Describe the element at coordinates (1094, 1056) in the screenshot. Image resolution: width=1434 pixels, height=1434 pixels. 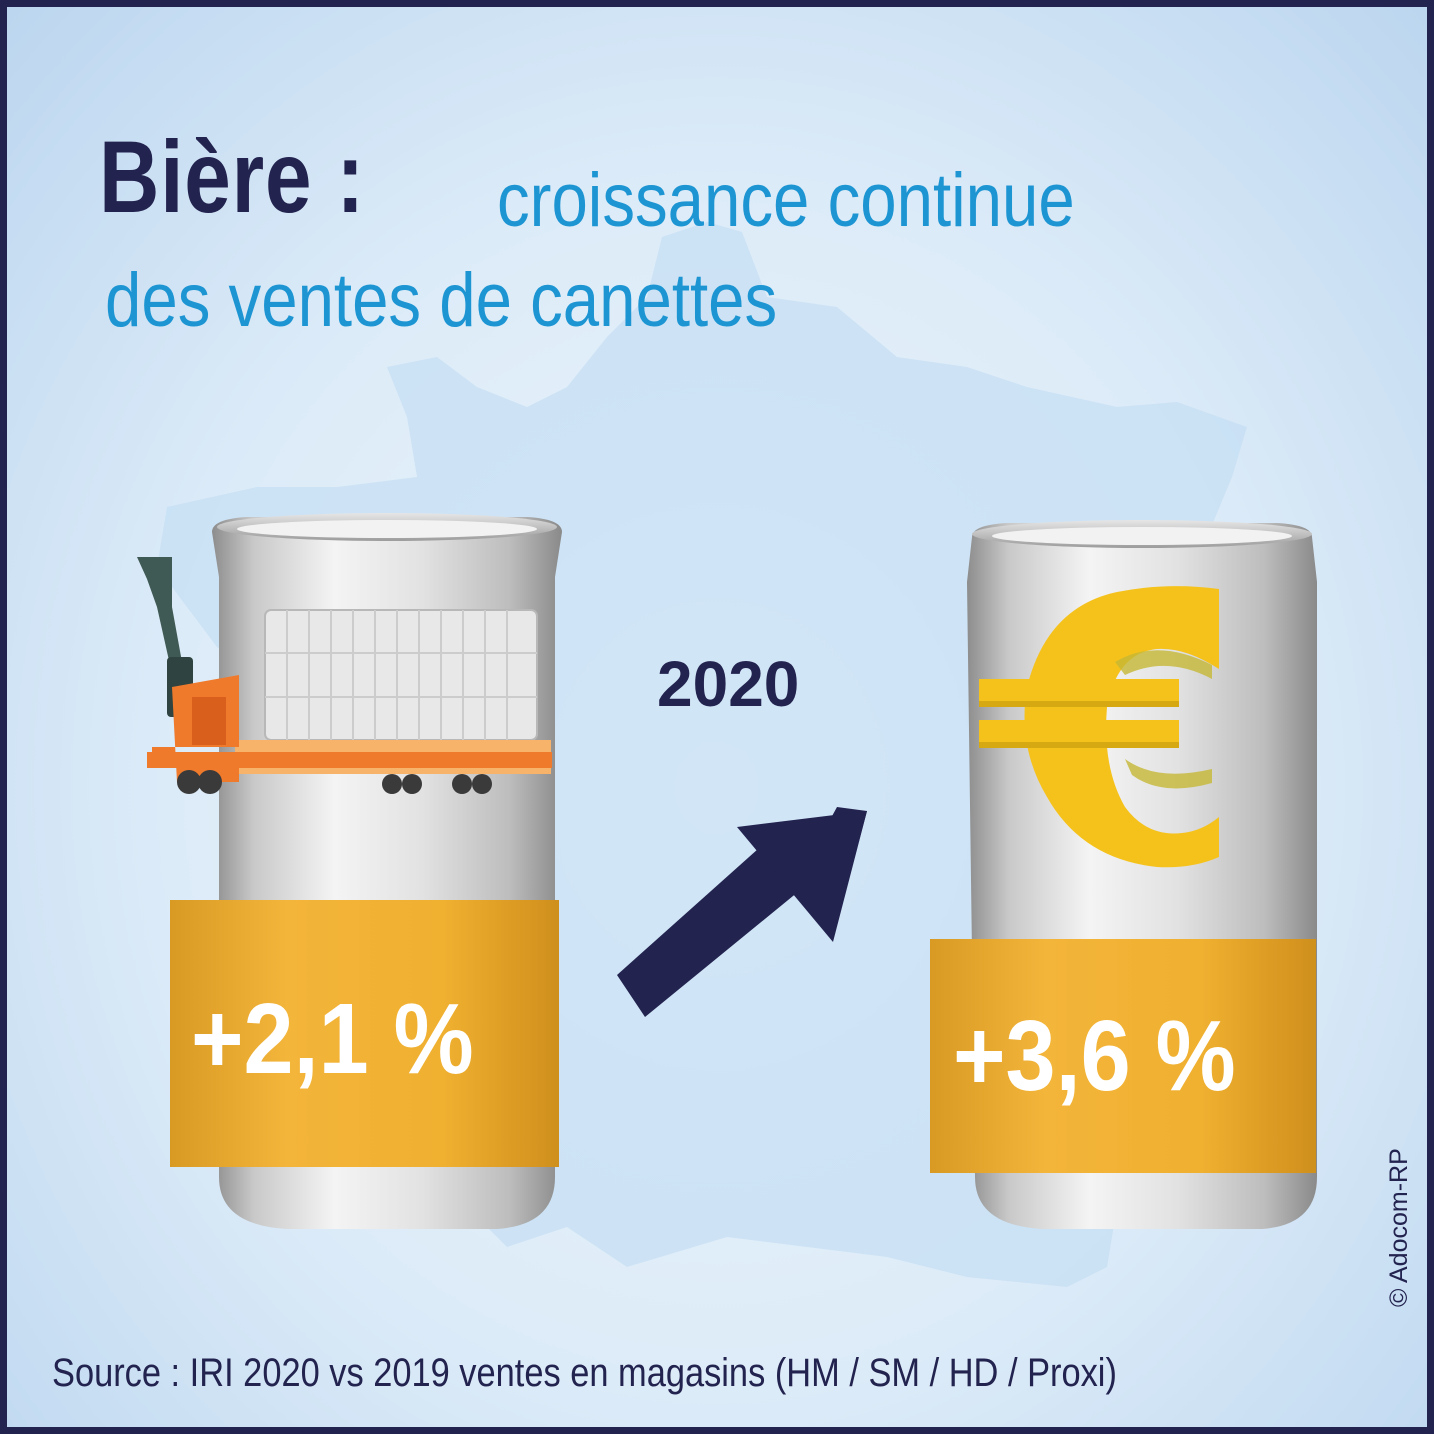
I see `right-can-percentage: +3,6 %` at that location.